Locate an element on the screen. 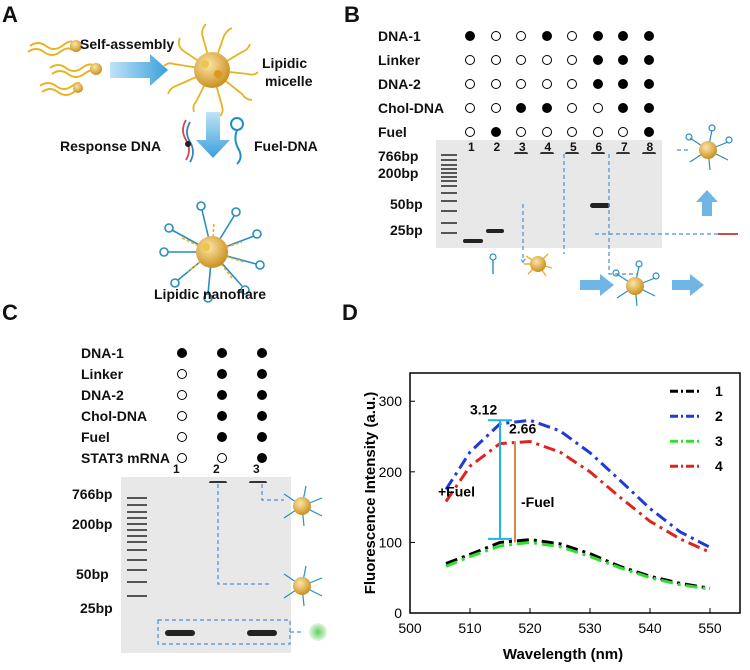  c-row-label: Chol-DNA is located at coordinates (114, 416).